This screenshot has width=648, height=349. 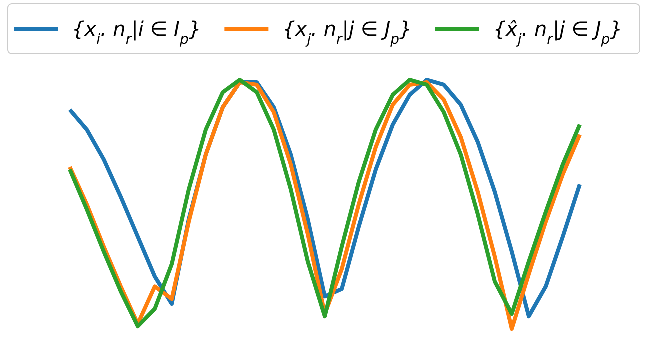 What do you see at coordinates (137, 32) in the screenshot?
I see `legend-label: {x$_{i}$. n$_{r}$|i ∈ I$_{p}$}` at bounding box center [137, 32].